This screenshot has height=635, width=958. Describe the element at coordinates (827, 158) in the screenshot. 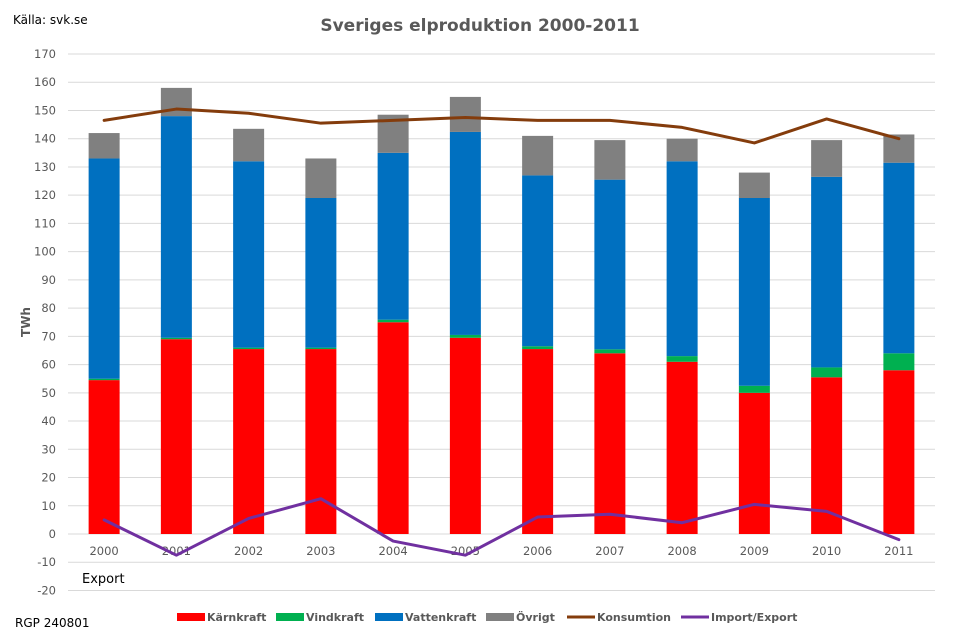

I see `bar--vrigt-2010` at that location.